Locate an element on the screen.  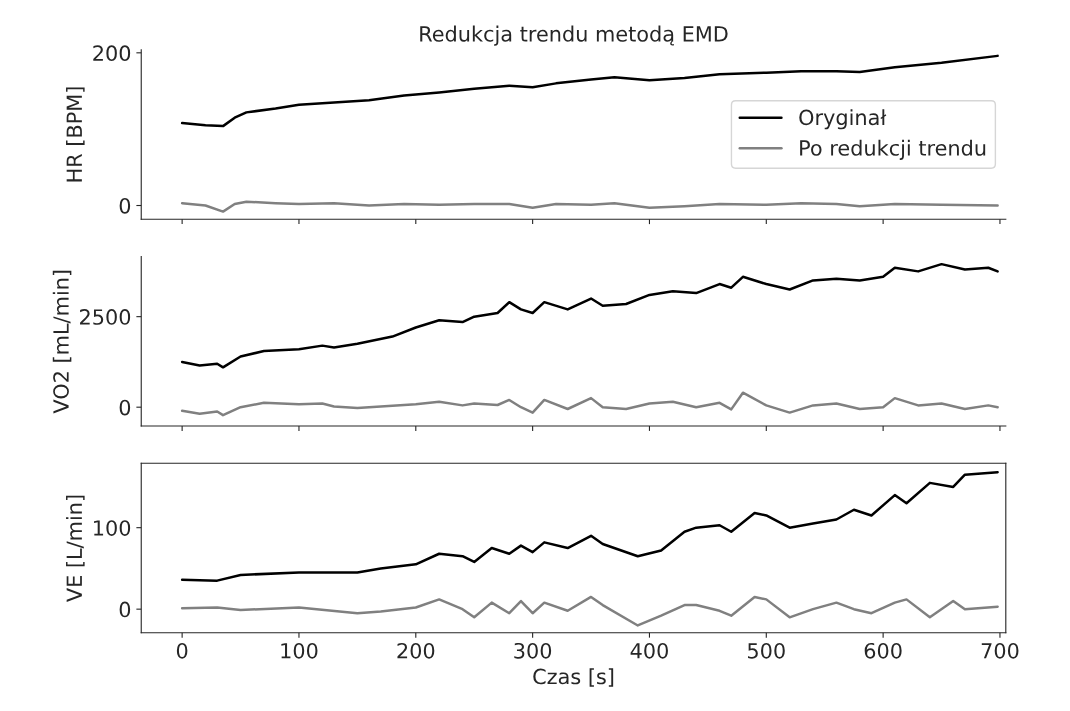
x-tick-label: 400 is located at coordinates (649, 650).